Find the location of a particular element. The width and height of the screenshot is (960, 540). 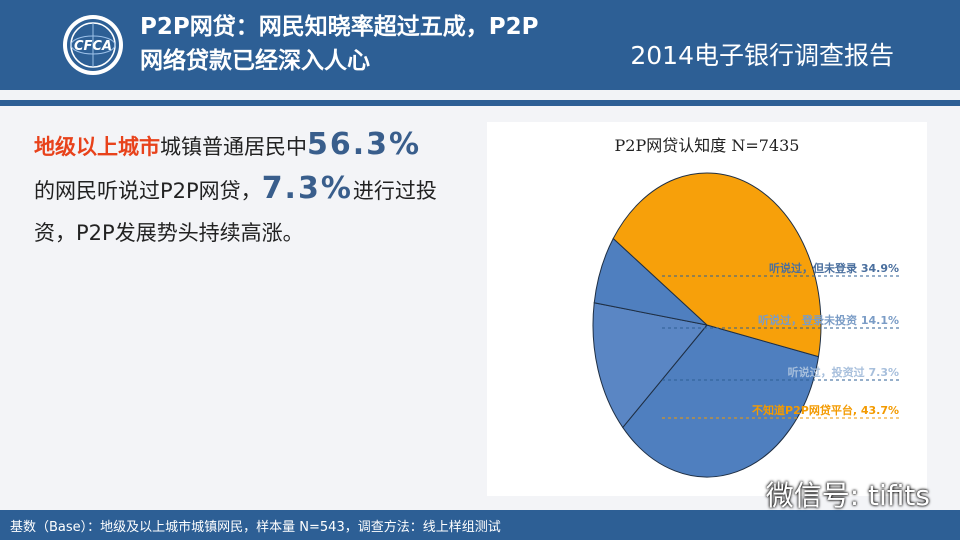

text-heard: 的网民听说过P2P网贷， is located at coordinates (148, 191).